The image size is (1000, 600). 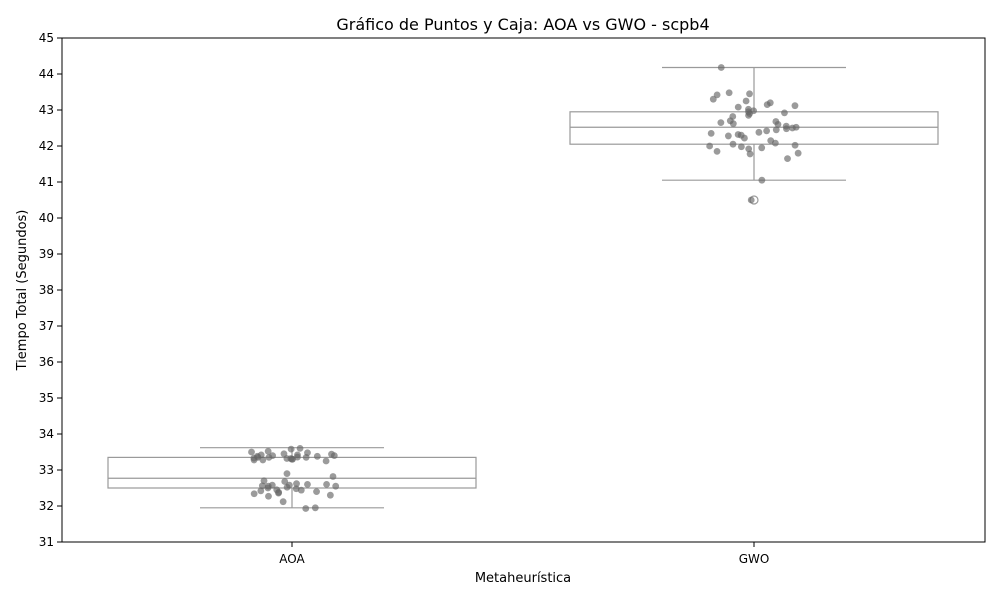 What do you see at coordinates (754, 559) in the screenshot?
I see `x-tick-label: GWO` at bounding box center [754, 559].